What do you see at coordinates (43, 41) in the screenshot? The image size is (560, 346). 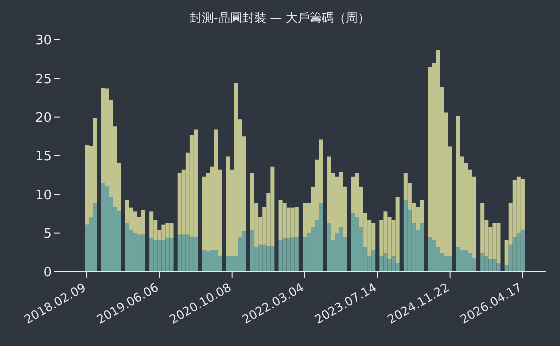 I see `y-tick-label: 30` at bounding box center [43, 41].